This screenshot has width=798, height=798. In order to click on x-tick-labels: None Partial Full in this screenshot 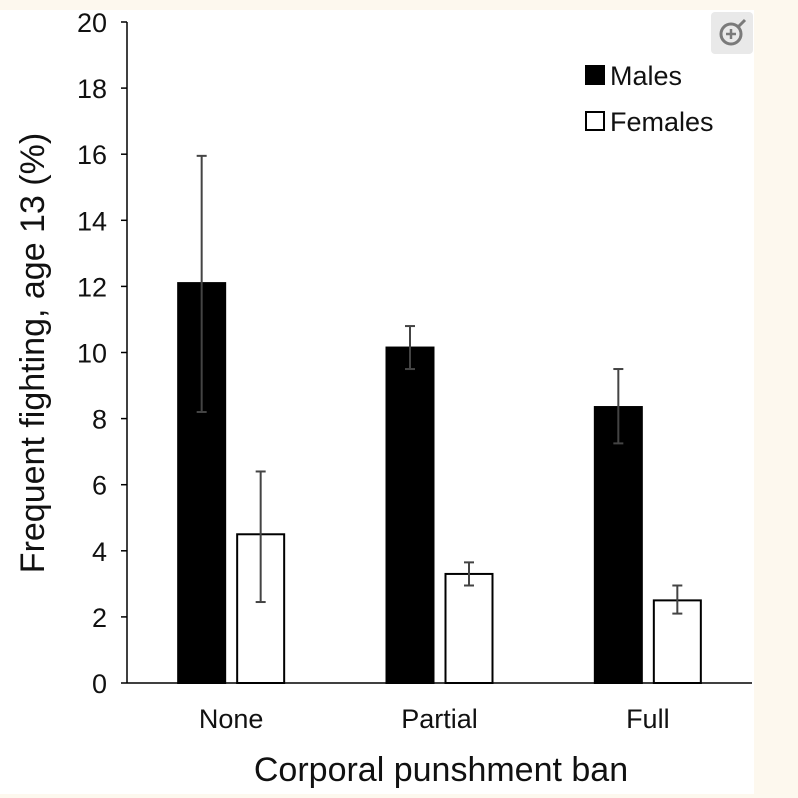, I will do `click(434, 719)`.